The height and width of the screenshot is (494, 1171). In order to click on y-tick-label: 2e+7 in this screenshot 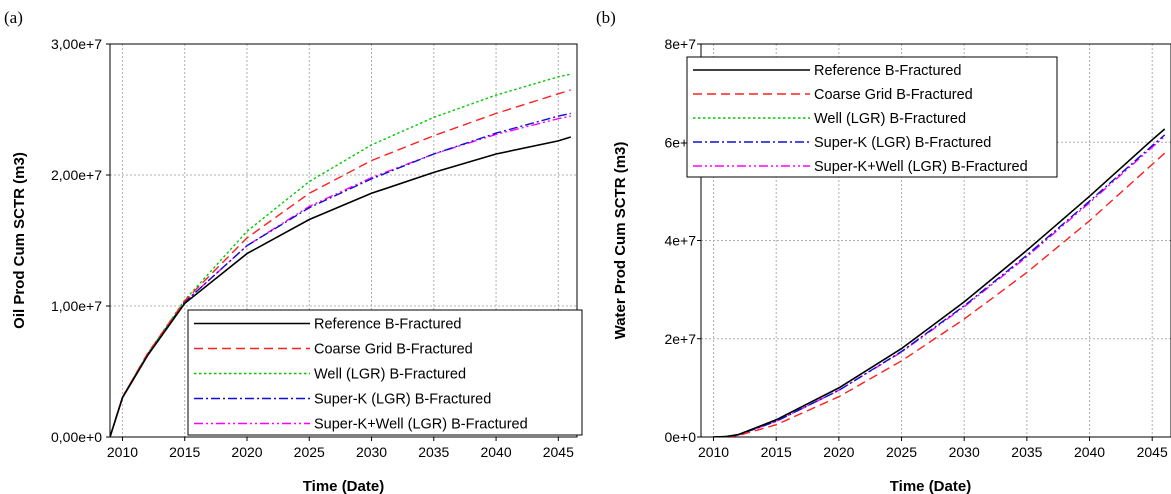, I will do `click(680, 339)`.